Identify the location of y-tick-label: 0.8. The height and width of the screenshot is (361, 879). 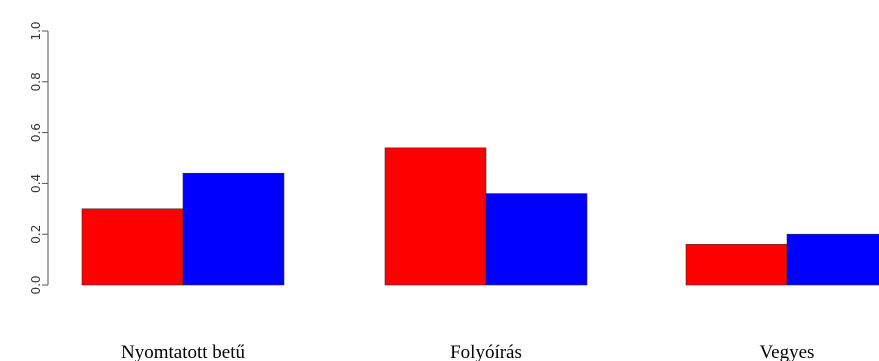
(36, 81).